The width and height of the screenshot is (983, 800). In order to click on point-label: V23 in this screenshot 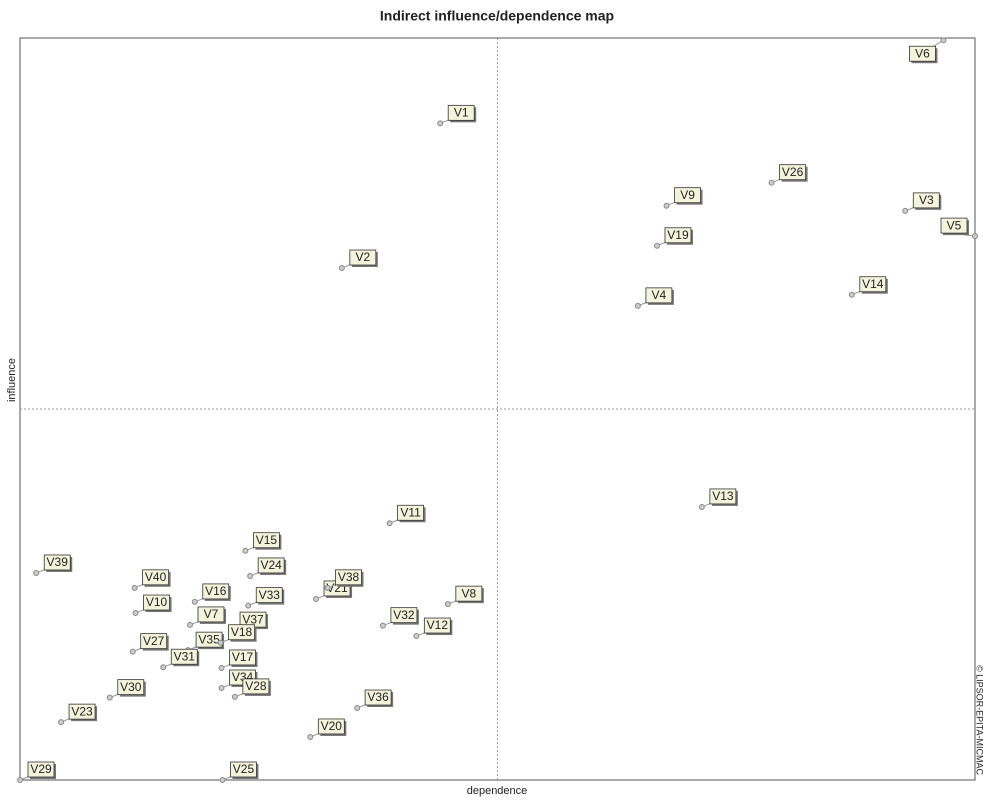, I will do `click(82, 711)`.